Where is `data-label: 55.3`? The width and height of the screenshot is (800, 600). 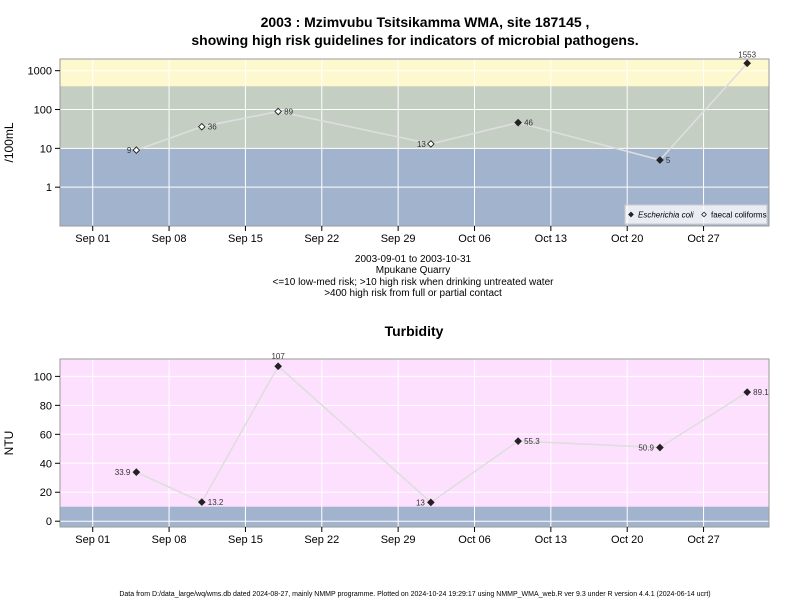
data-label: 55.3 is located at coordinates (532, 441).